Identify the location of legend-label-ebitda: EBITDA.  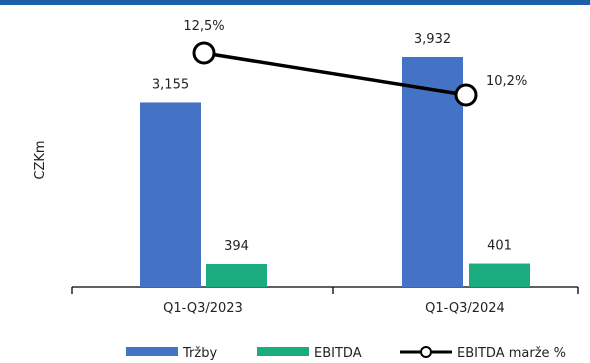
(338, 353).